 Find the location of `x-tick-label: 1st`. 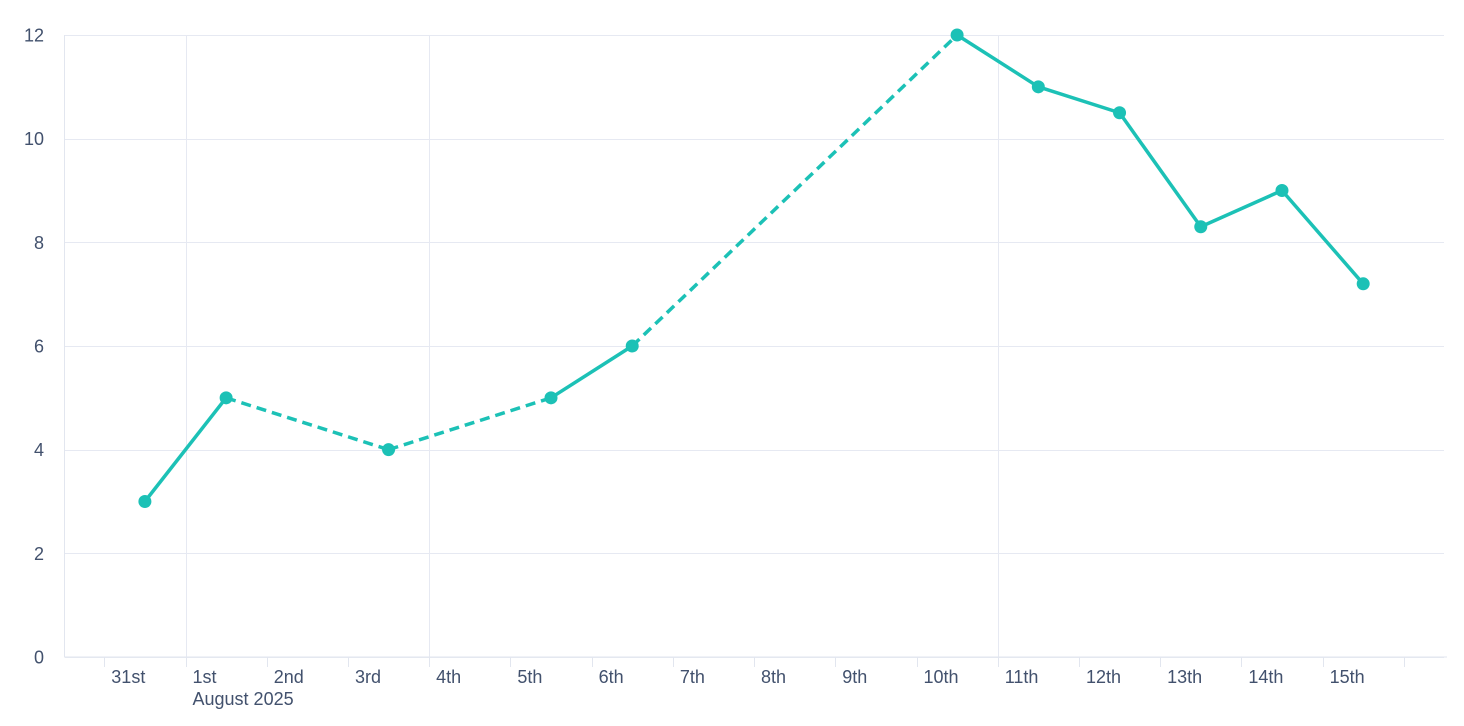

x-tick-label: 1st is located at coordinates (205, 677).